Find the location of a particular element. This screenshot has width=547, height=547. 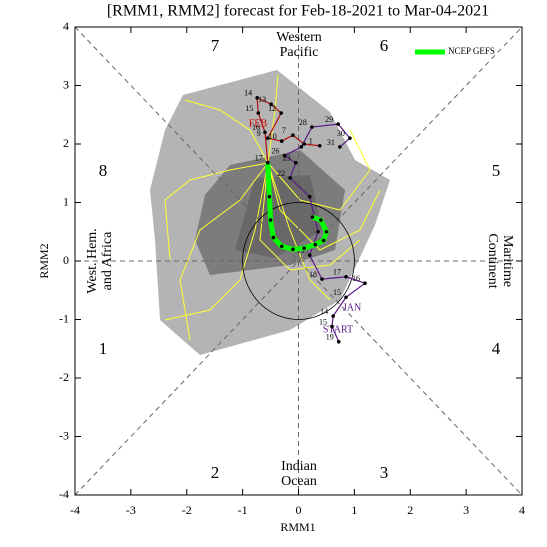

unit-circle is located at coordinates (298, 261).